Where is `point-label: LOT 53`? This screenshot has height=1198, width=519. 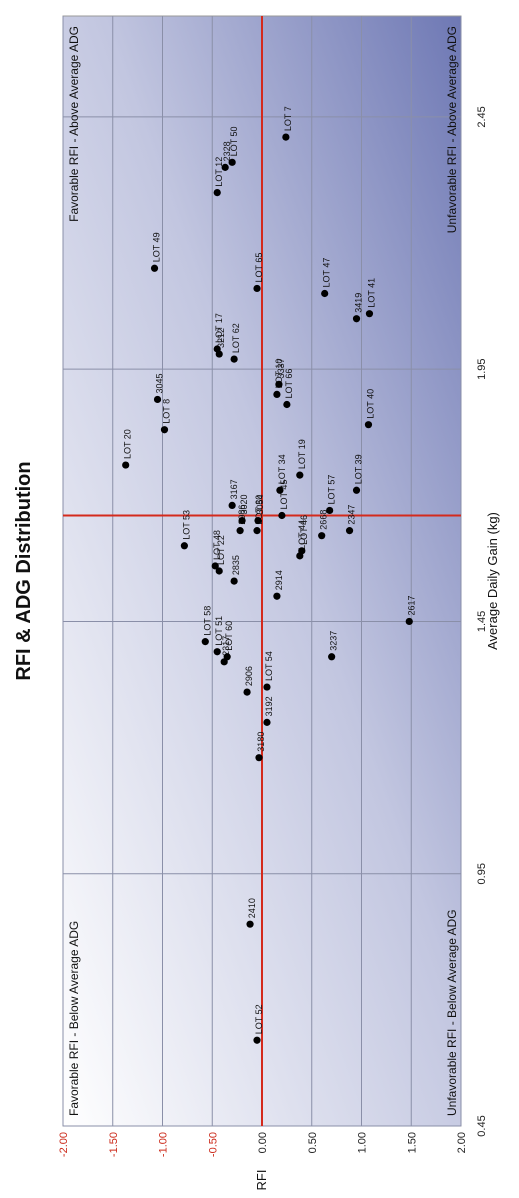 point-label: LOT 53 is located at coordinates (186, 525).